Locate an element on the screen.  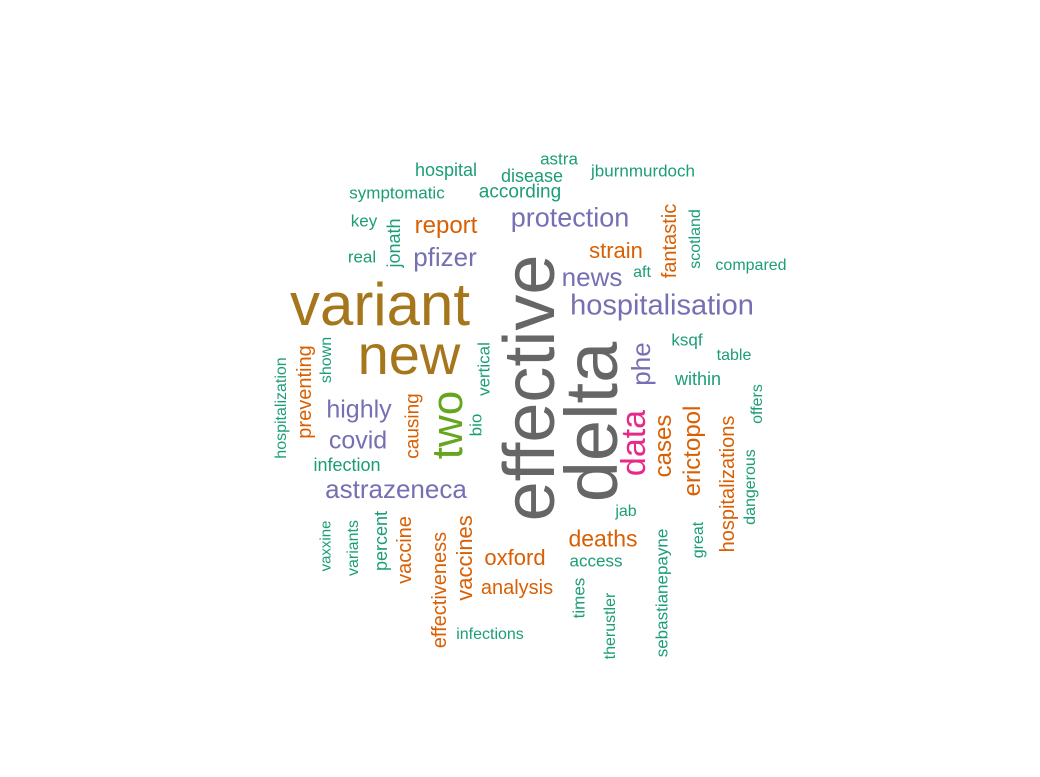
word-effectiveness: effectiveness is located at coordinates (440, 590).